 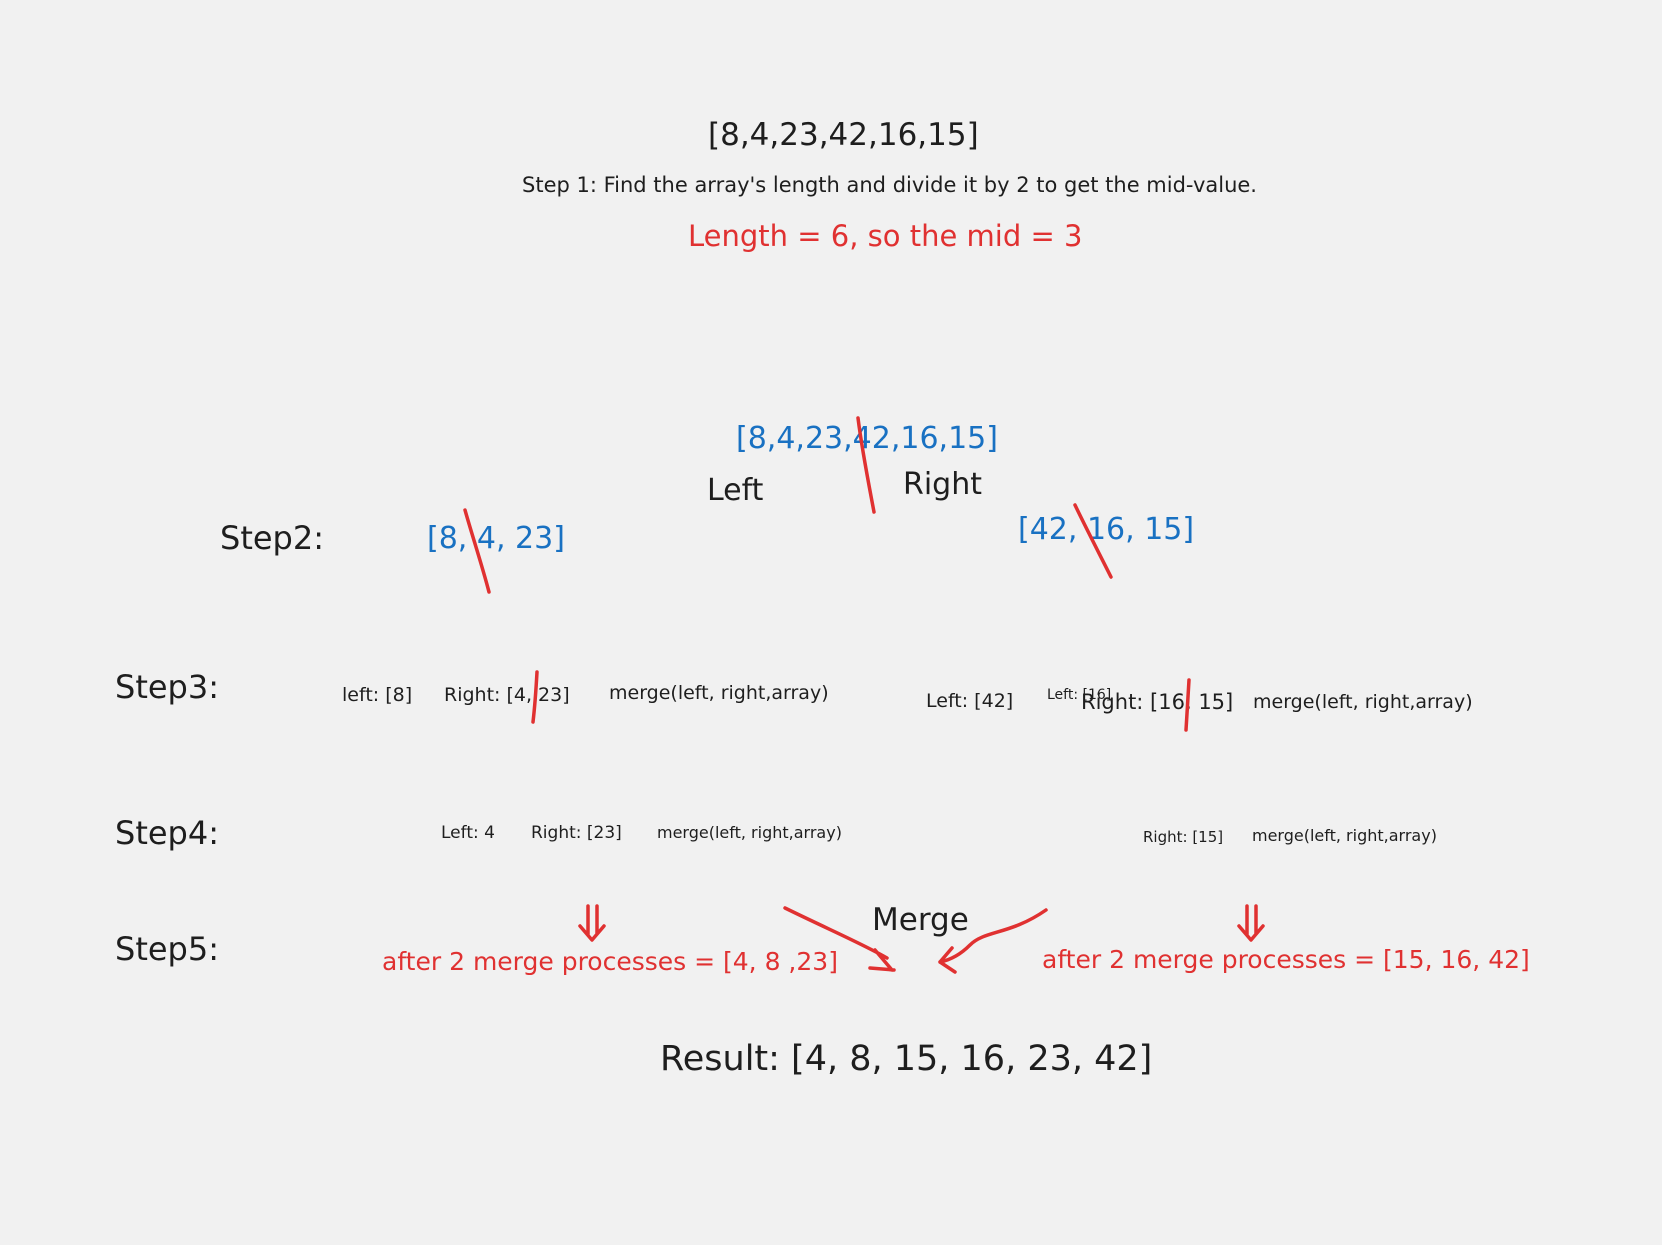 I want to click on right-label: Right, so click(x=942, y=484).